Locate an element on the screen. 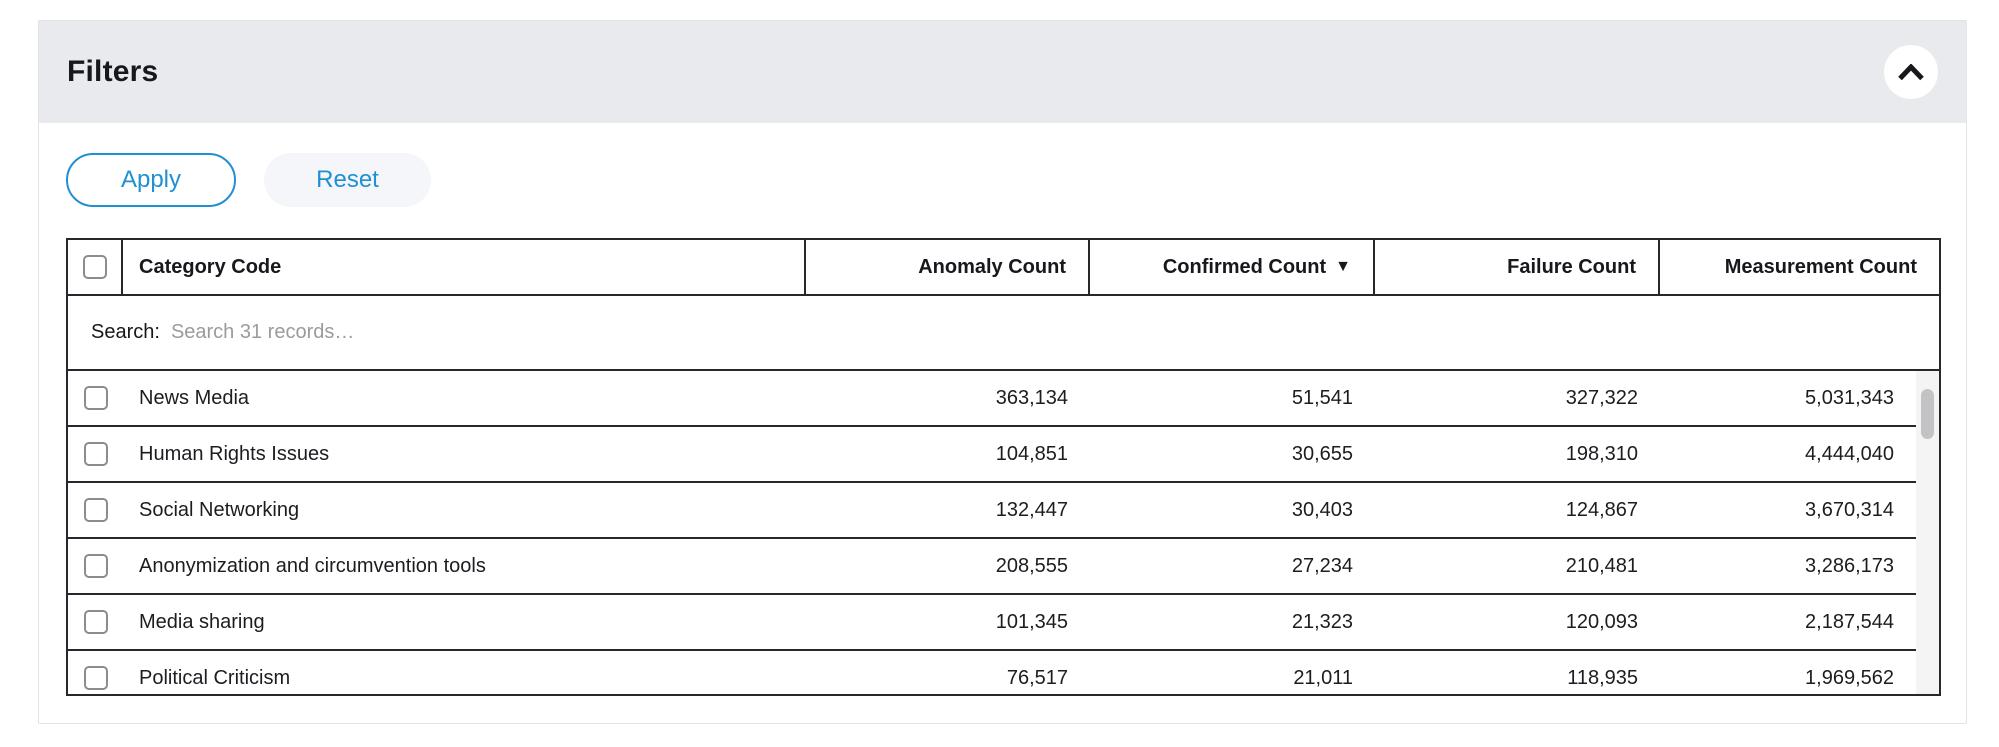  failure-cell: 124,867 is located at coordinates (1601, 509).